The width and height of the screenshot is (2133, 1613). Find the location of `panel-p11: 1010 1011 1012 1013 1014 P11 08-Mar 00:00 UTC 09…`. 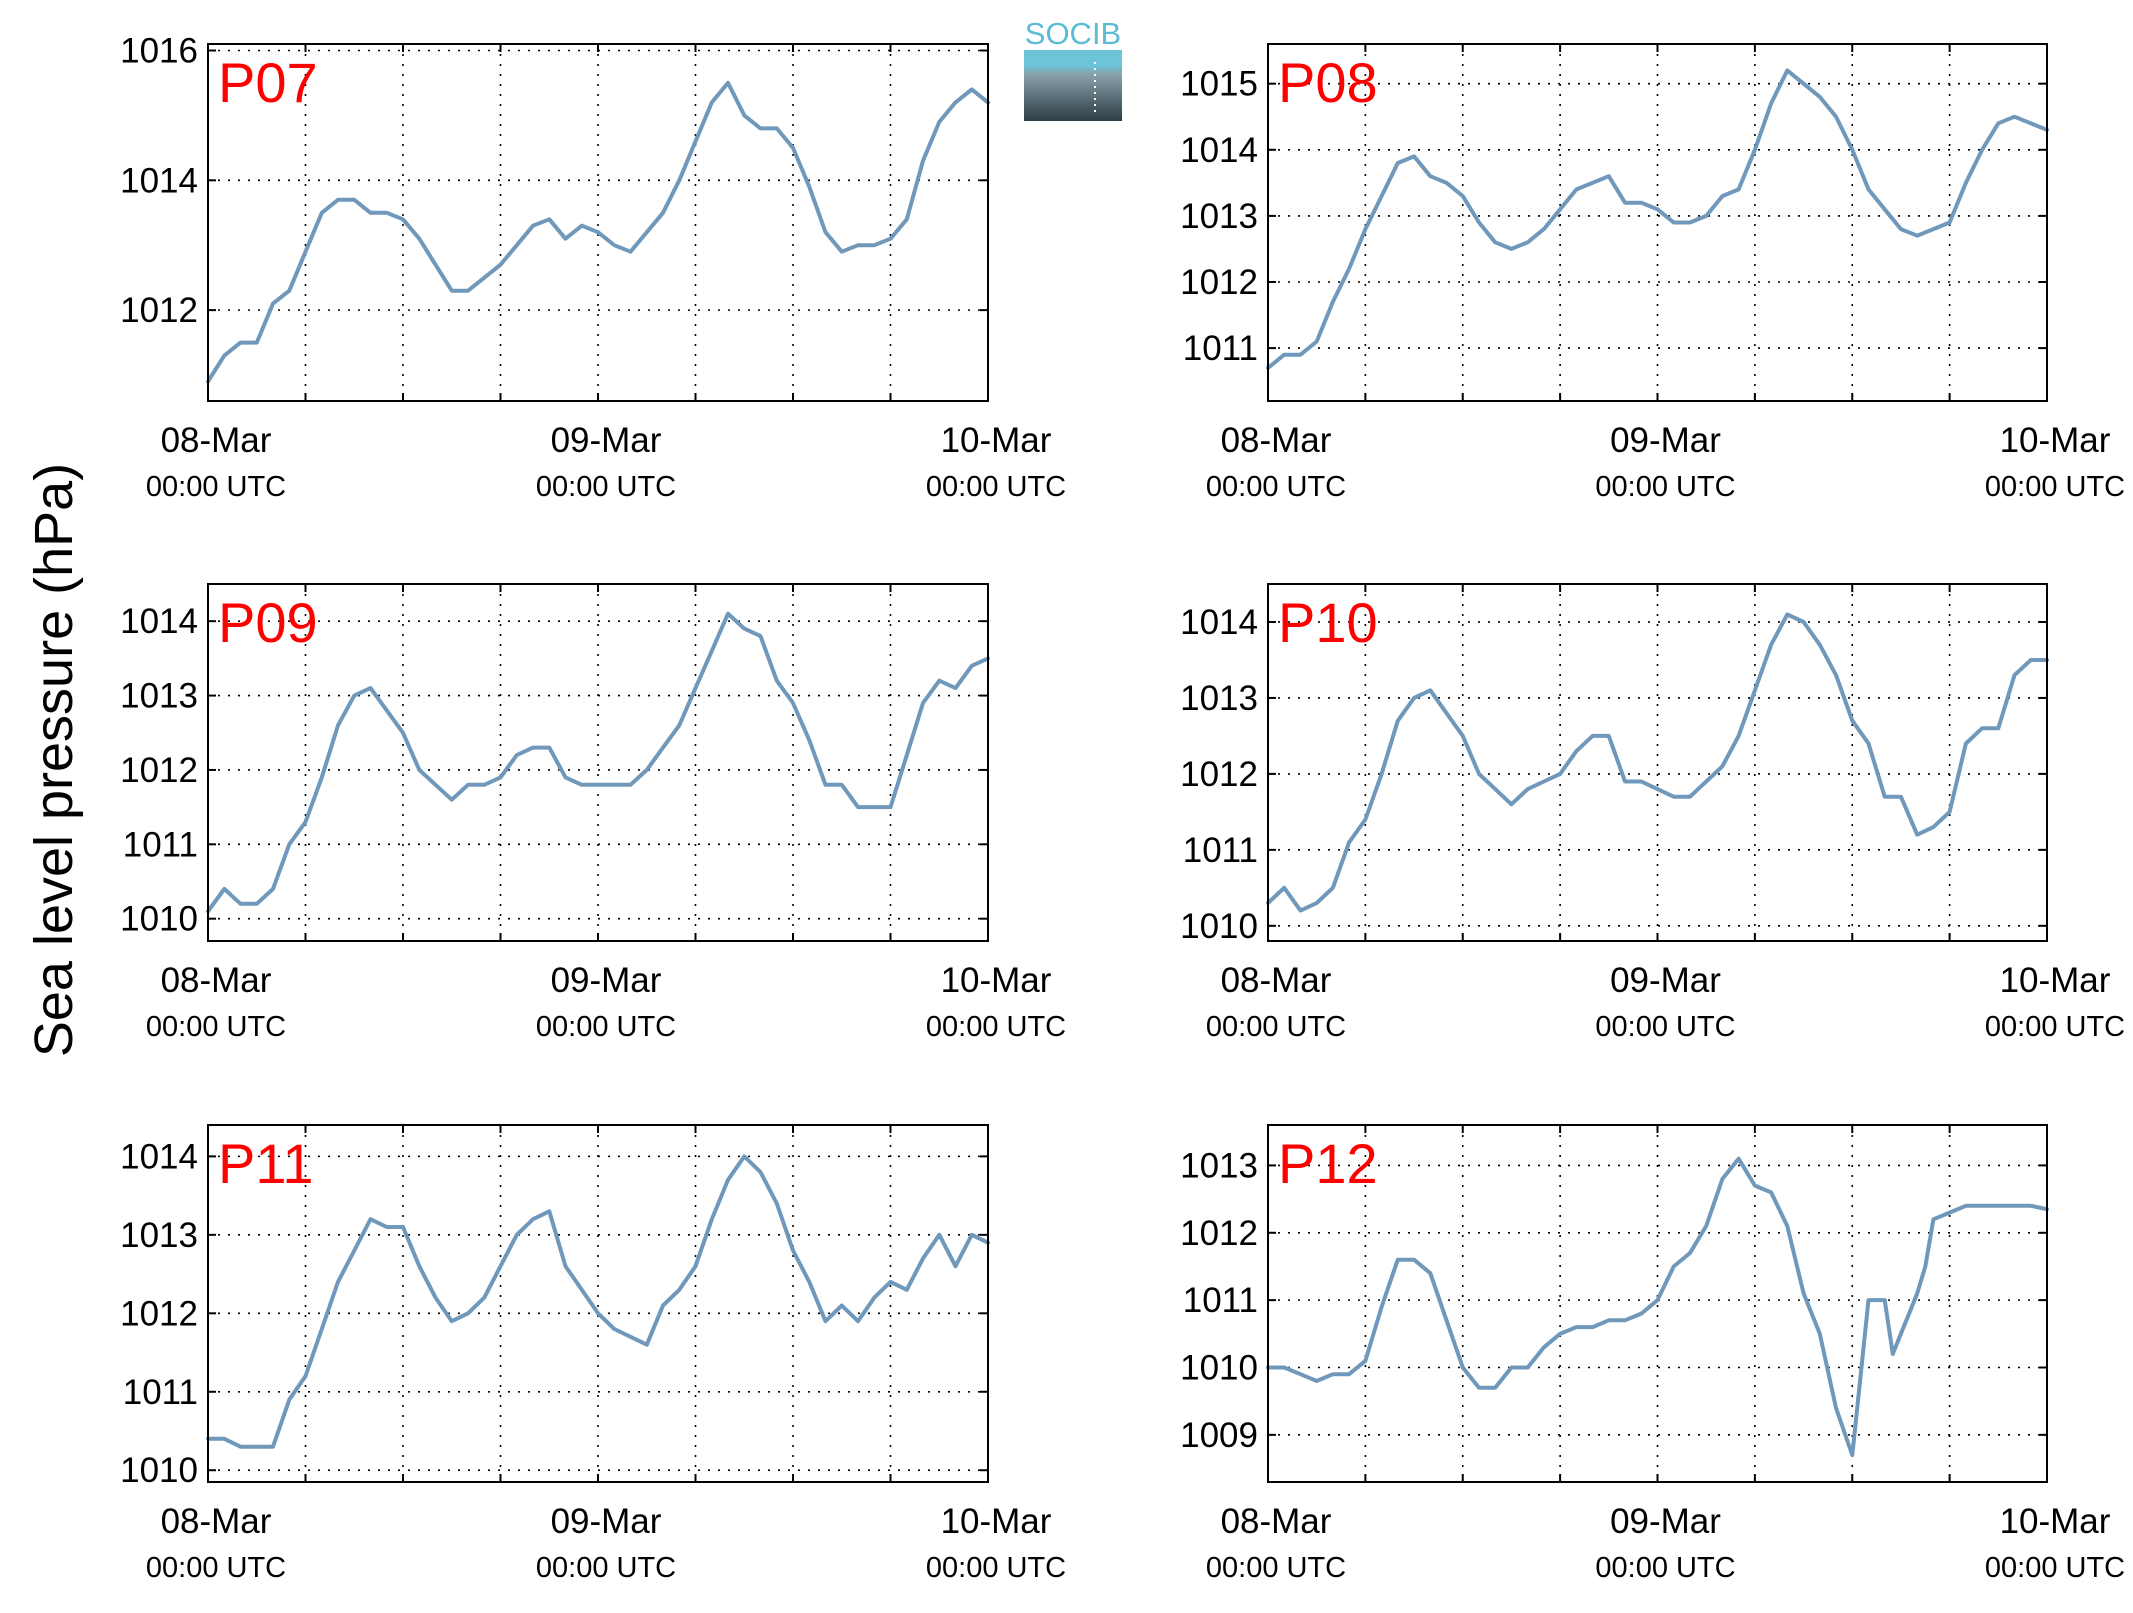

panel-p11: 1010 1011 1012 1013 1014 P11 08-Mar 00:00 UTC 09… is located at coordinates (593, 1354).